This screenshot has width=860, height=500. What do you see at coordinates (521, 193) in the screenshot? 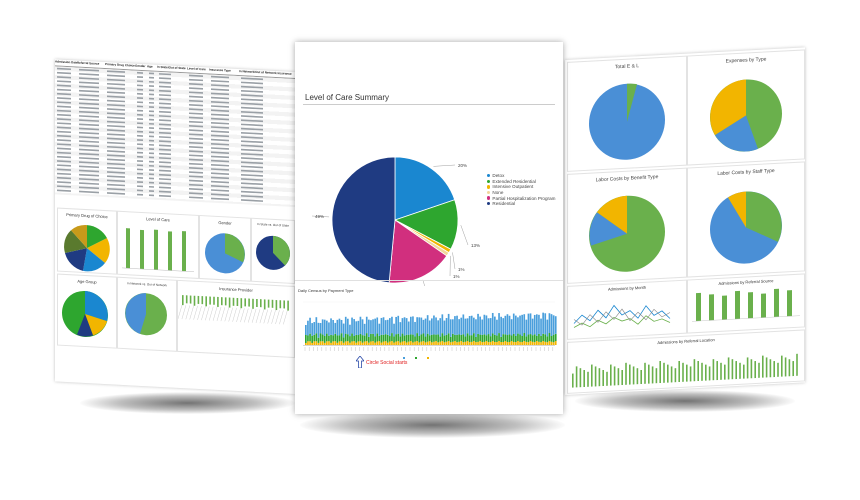
I see `legend-item-none: None` at bounding box center [521, 193].